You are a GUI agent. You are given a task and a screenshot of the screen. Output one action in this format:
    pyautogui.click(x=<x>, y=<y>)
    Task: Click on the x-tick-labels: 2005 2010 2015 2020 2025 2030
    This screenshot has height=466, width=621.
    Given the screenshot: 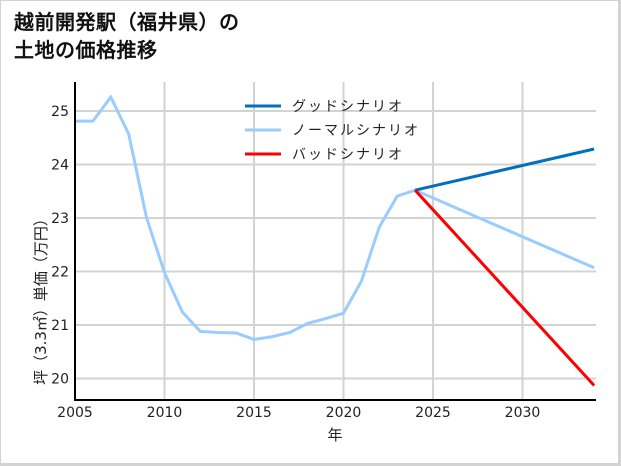 What is the action you would take?
    pyautogui.click(x=298, y=413)
    